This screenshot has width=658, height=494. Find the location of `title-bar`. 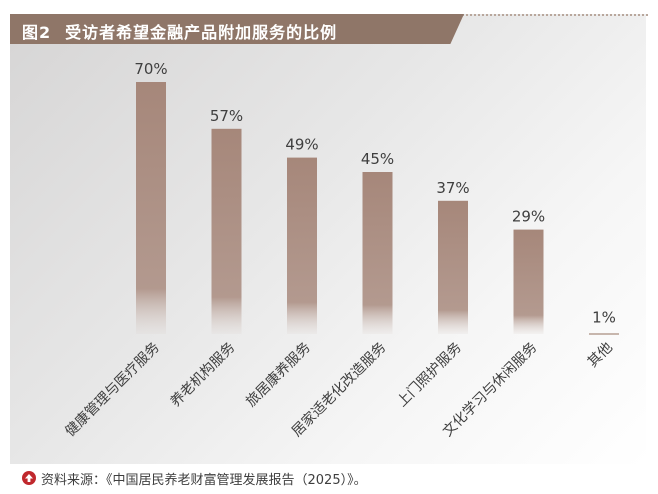

title-bar is located at coordinates (237, 29).